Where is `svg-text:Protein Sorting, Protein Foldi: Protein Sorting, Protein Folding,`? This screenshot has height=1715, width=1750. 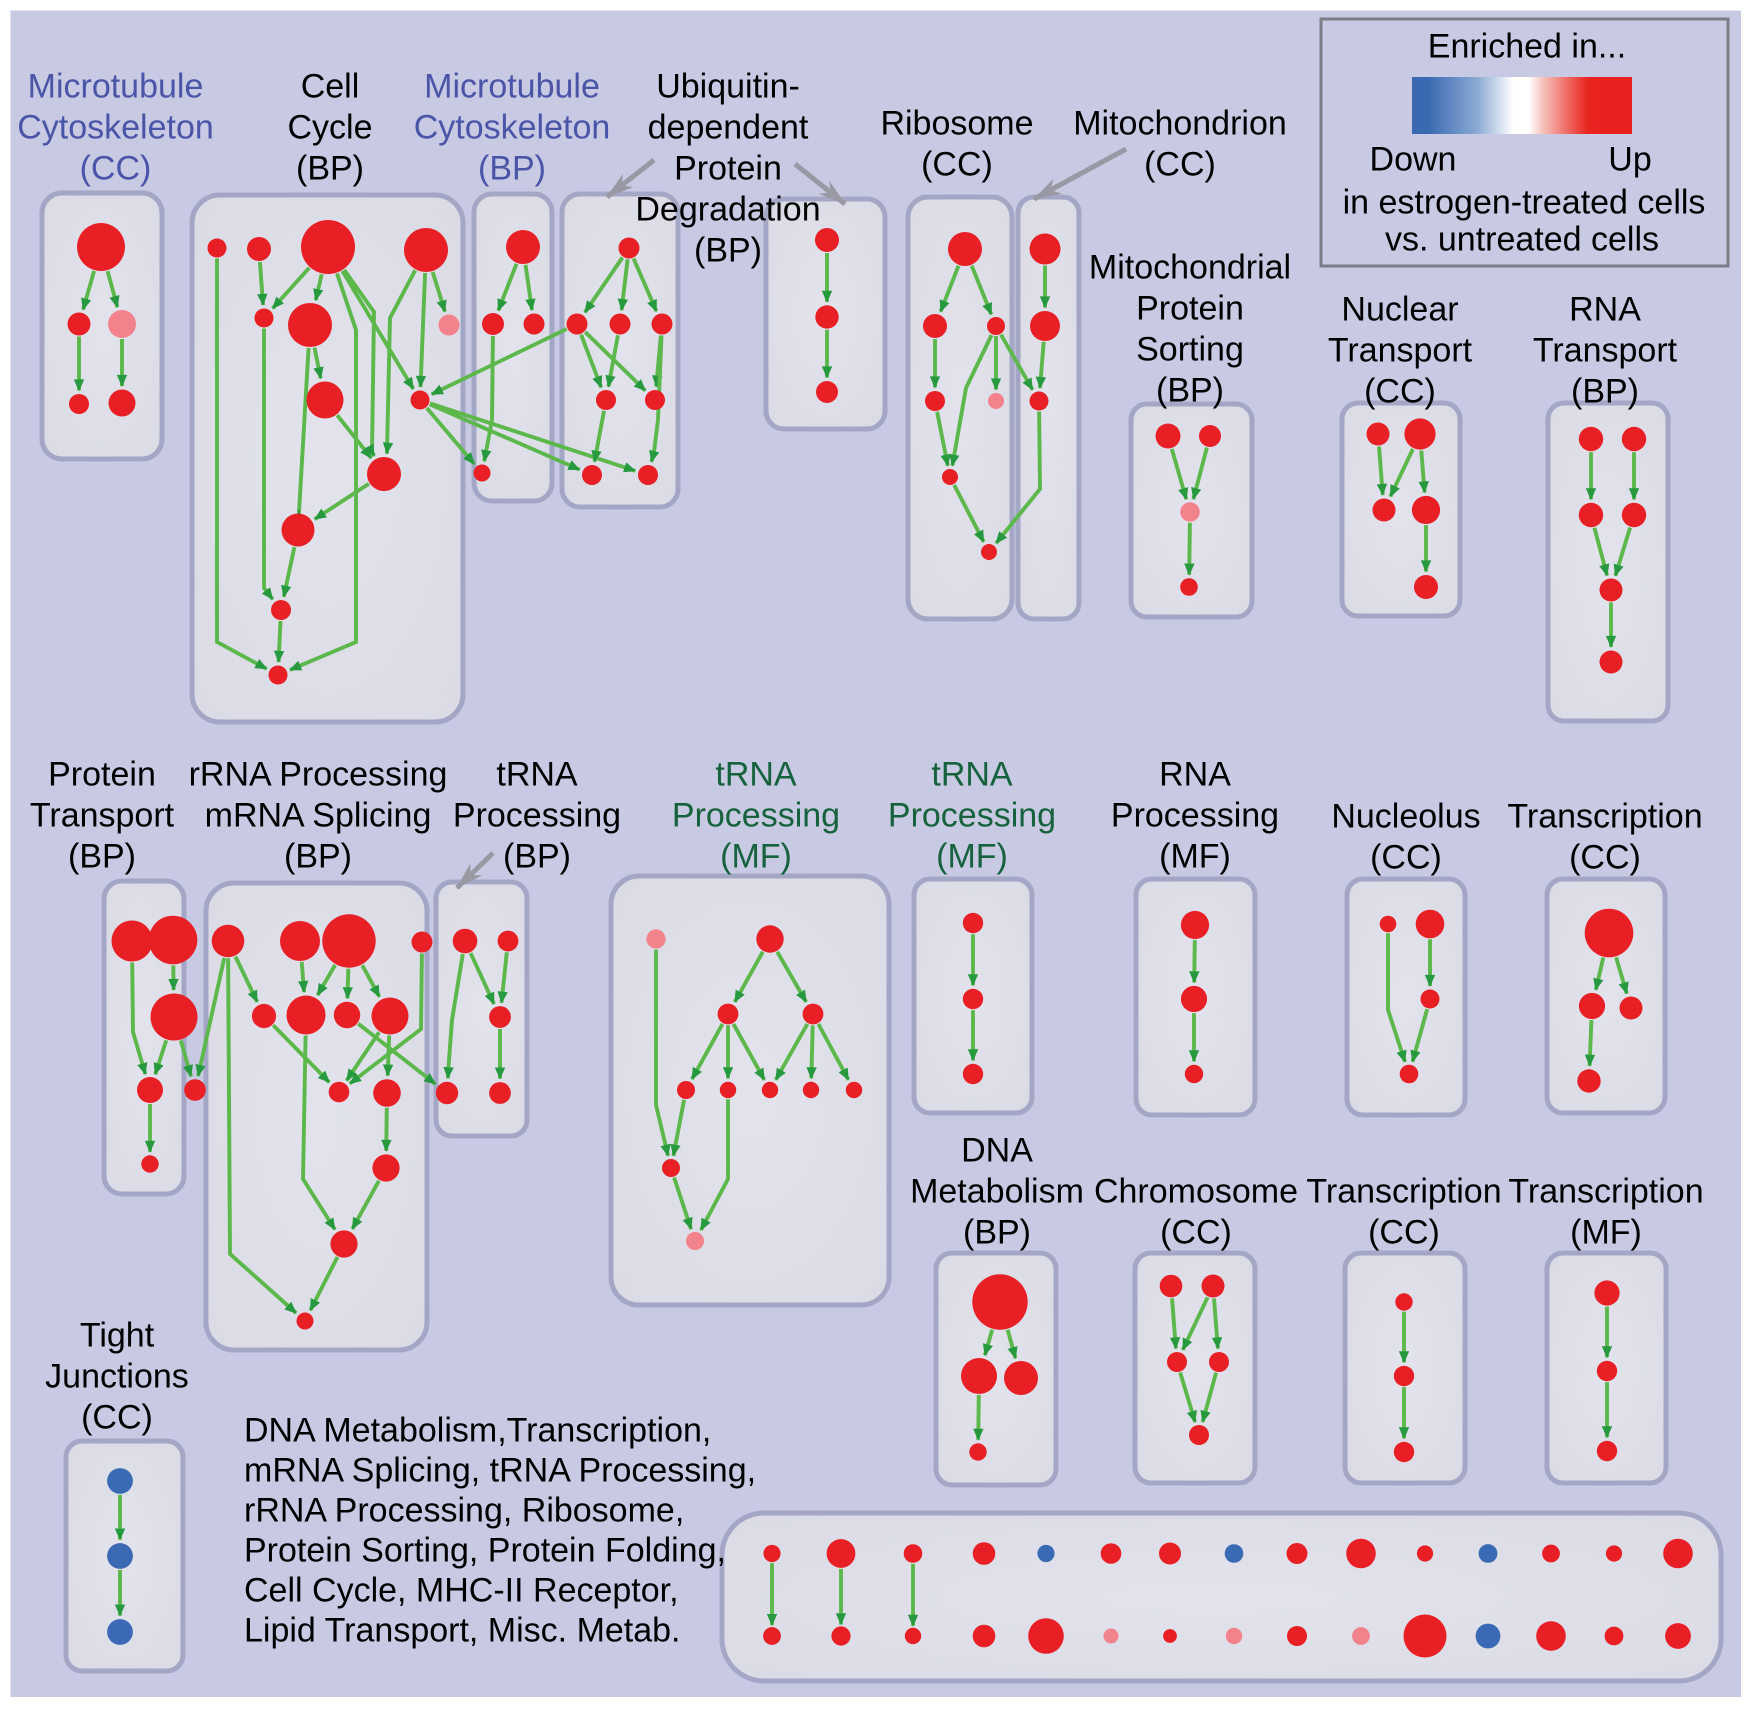
svg-text:Protein Sorting, Protein Foldi: Protein Sorting, Protein Folding, is located at coordinates (485, 1551).